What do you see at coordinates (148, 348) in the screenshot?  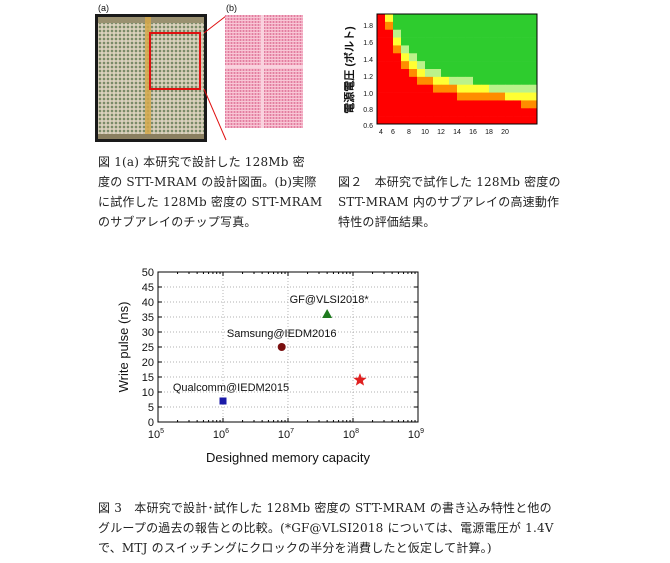 I see `fig3-y-tick-label: 25` at bounding box center [148, 348].